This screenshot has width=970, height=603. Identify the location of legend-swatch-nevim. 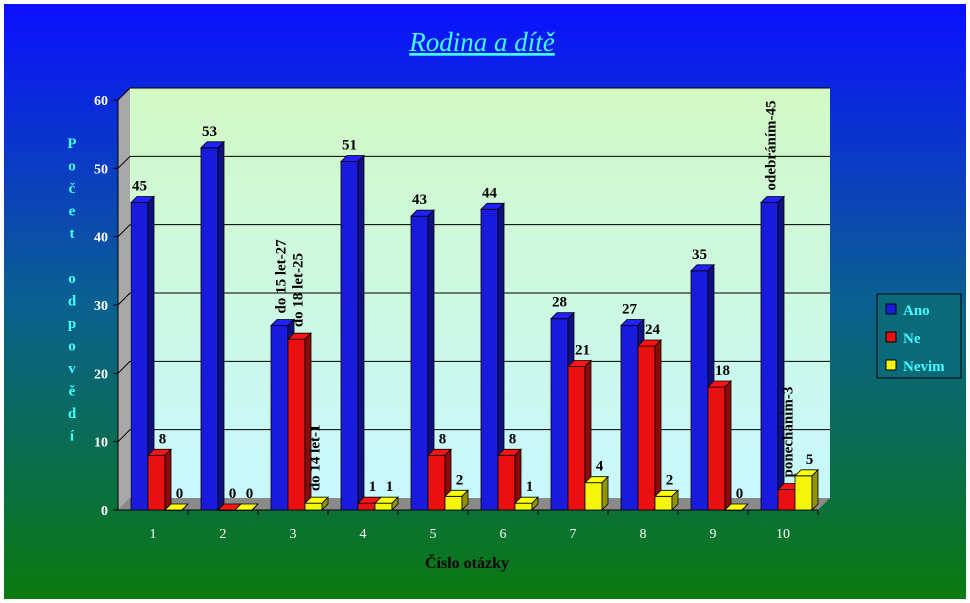
(891, 365).